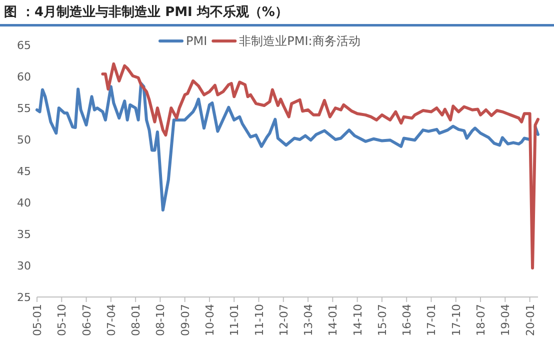 Image resolution: width=554 pixels, height=348 pixels. Describe the element at coordinates (382, 320) in the screenshot. I see `x-tick-label: 15-07` at that location.